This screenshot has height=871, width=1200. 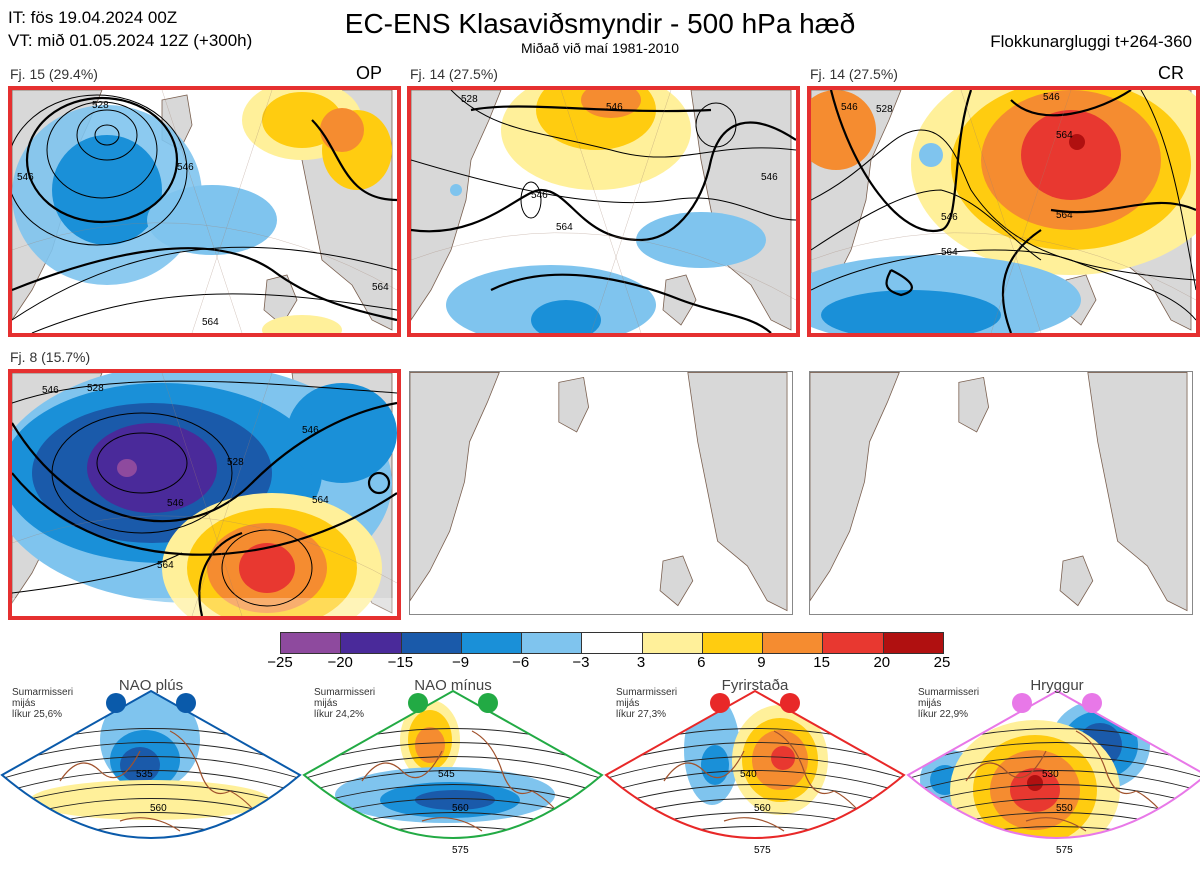 What do you see at coordinates (1057, 685) in the screenshot?
I see `regime-name: Hryggur` at bounding box center [1057, 685].